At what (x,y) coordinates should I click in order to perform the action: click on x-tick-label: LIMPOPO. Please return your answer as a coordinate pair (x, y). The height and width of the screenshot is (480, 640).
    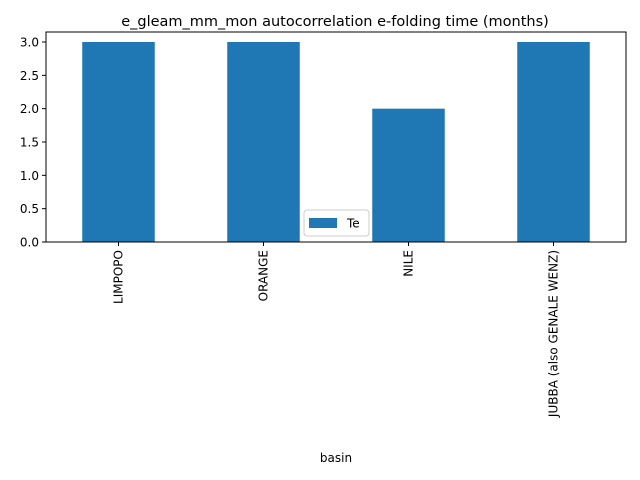
    Looking at the image, I should click on (119, 277).